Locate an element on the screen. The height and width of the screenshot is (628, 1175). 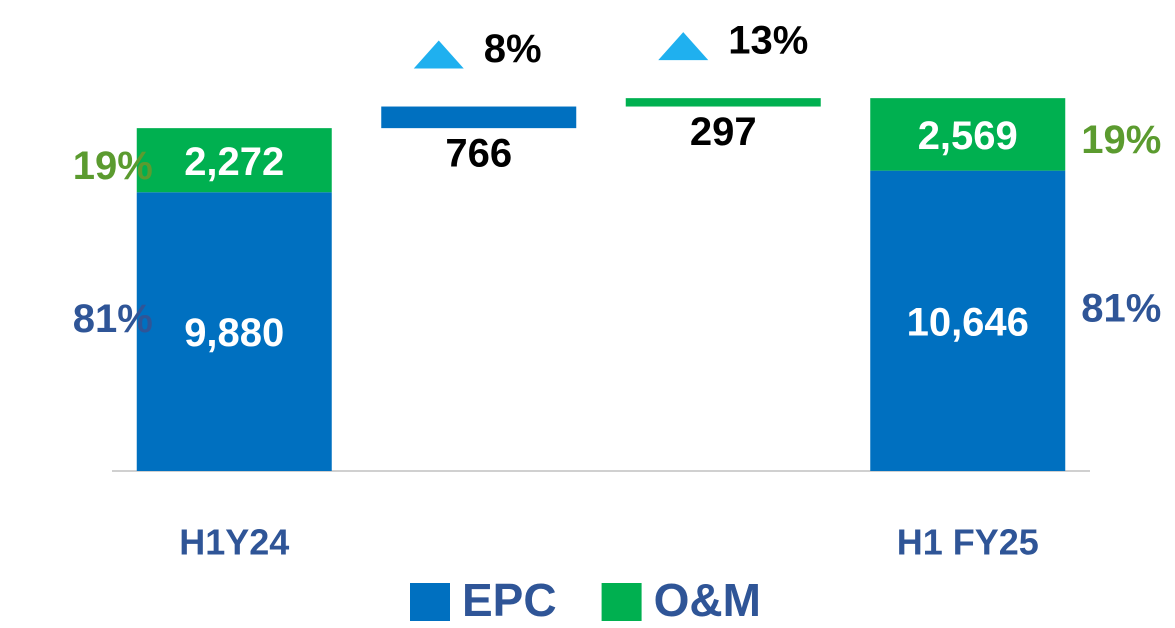
legend-label: EPC is located at coordinates (509, 600).